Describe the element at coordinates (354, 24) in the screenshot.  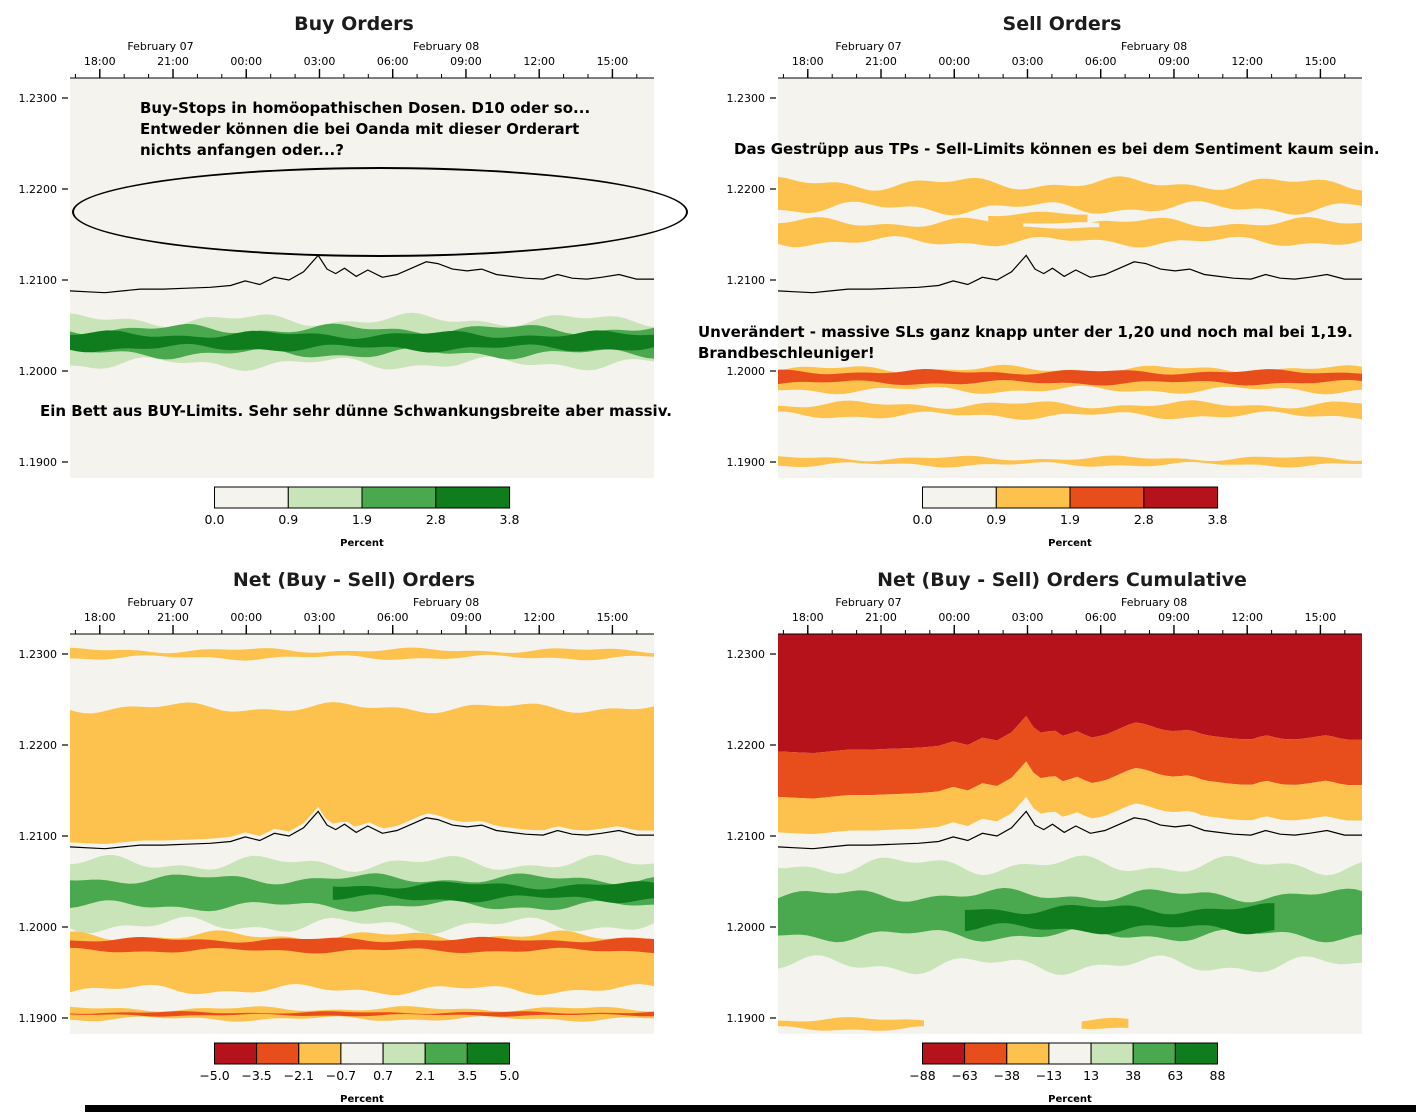
I see `chart-title: Buy Orders` at that location.